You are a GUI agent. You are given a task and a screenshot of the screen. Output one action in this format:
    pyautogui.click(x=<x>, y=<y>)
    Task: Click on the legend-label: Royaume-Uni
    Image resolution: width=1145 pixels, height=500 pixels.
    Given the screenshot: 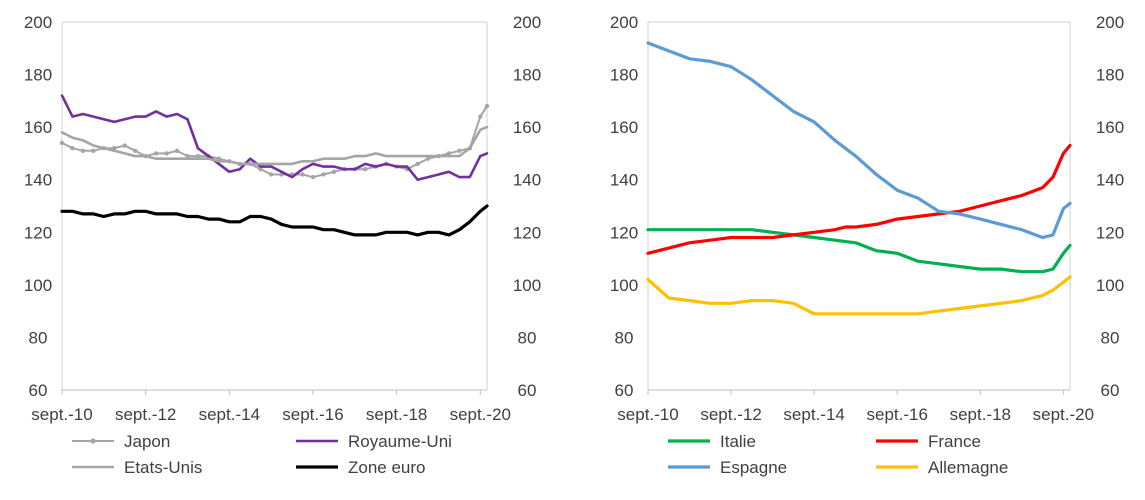 What is the action you would take?
    pyautogui.click(x=400, y=441)
    